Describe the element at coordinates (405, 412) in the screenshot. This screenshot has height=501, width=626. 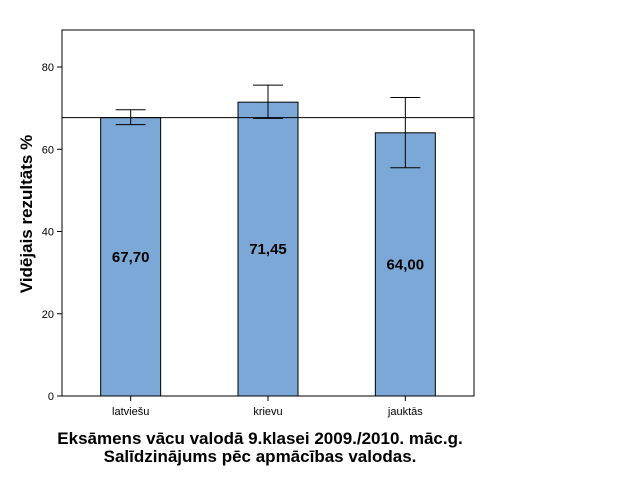
I see `x-tick-label: jauktās` at that location.